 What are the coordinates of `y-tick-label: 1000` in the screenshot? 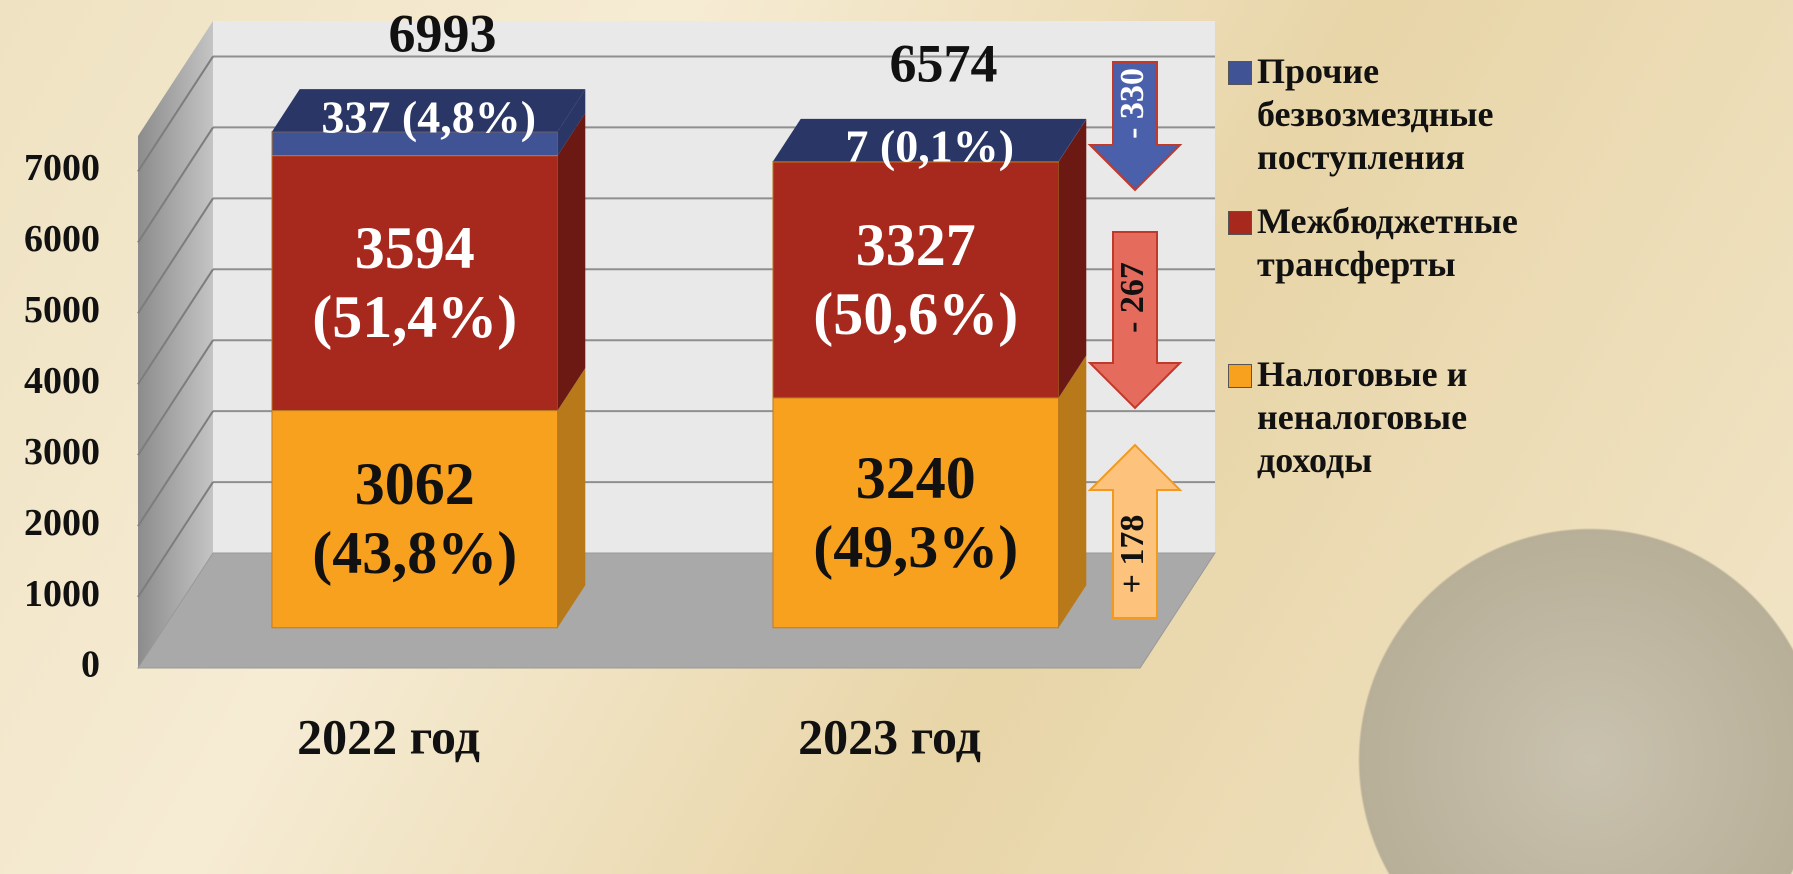 It's located at (62, 594).